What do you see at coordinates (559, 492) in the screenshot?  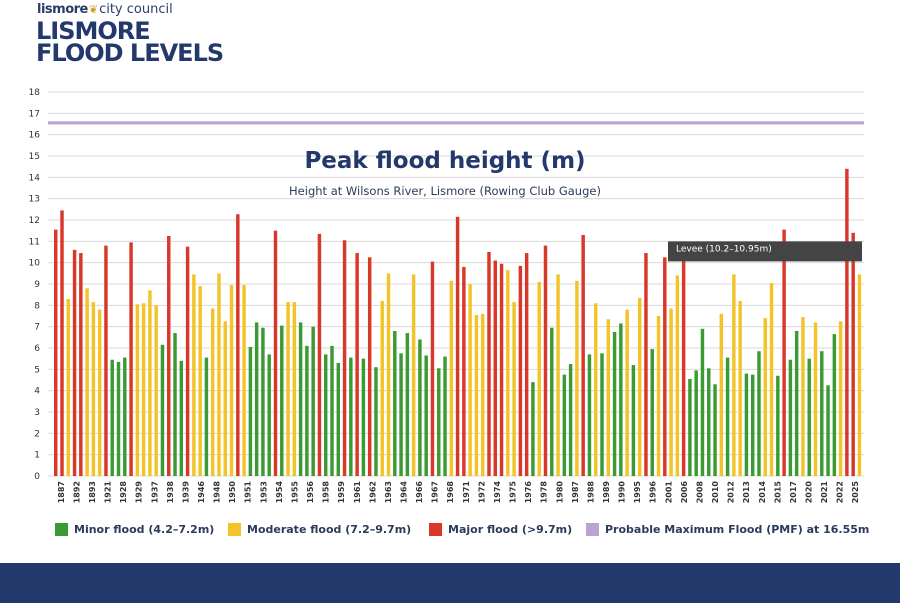 I see `x-tick-label: 1980` at bounding box center [559, 492].